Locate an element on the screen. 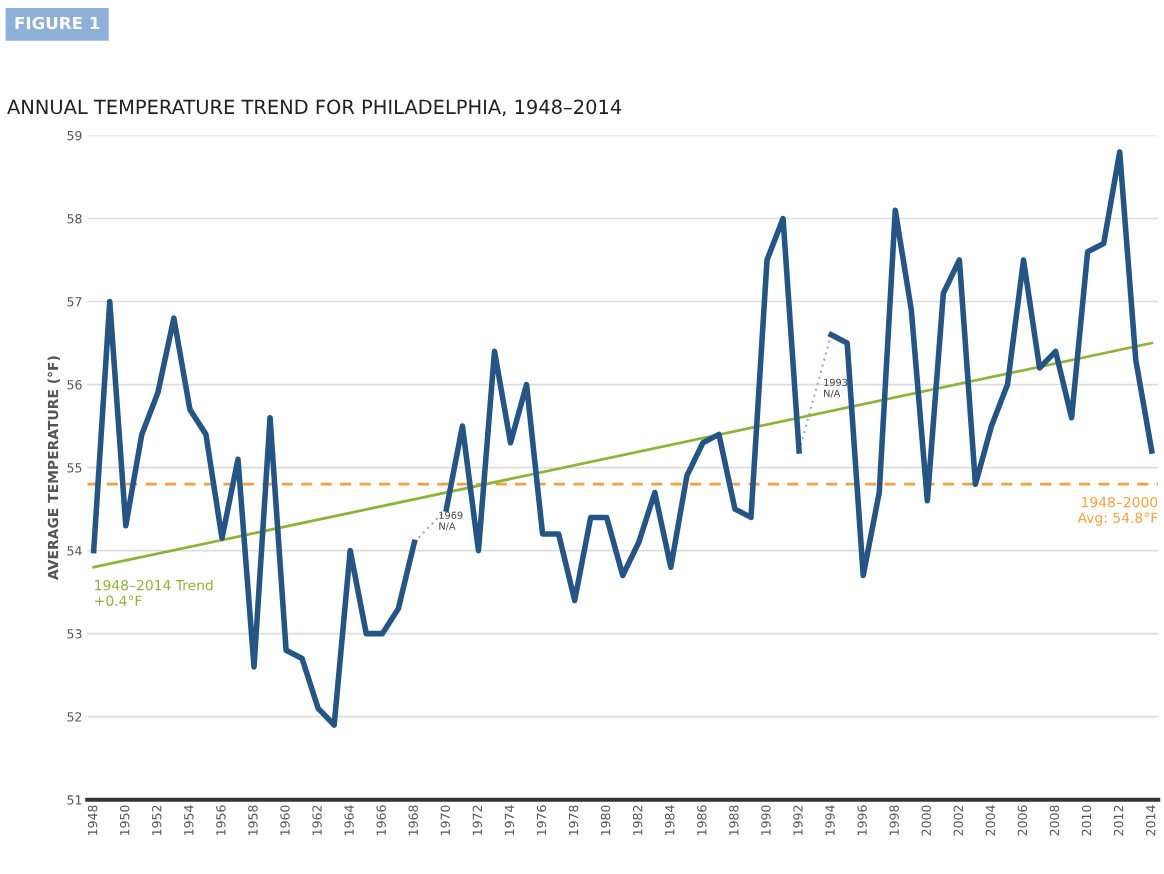 This screenshot has width=1164, height=874. x-tick-label: 2002 is located at coordinates (958, 820).